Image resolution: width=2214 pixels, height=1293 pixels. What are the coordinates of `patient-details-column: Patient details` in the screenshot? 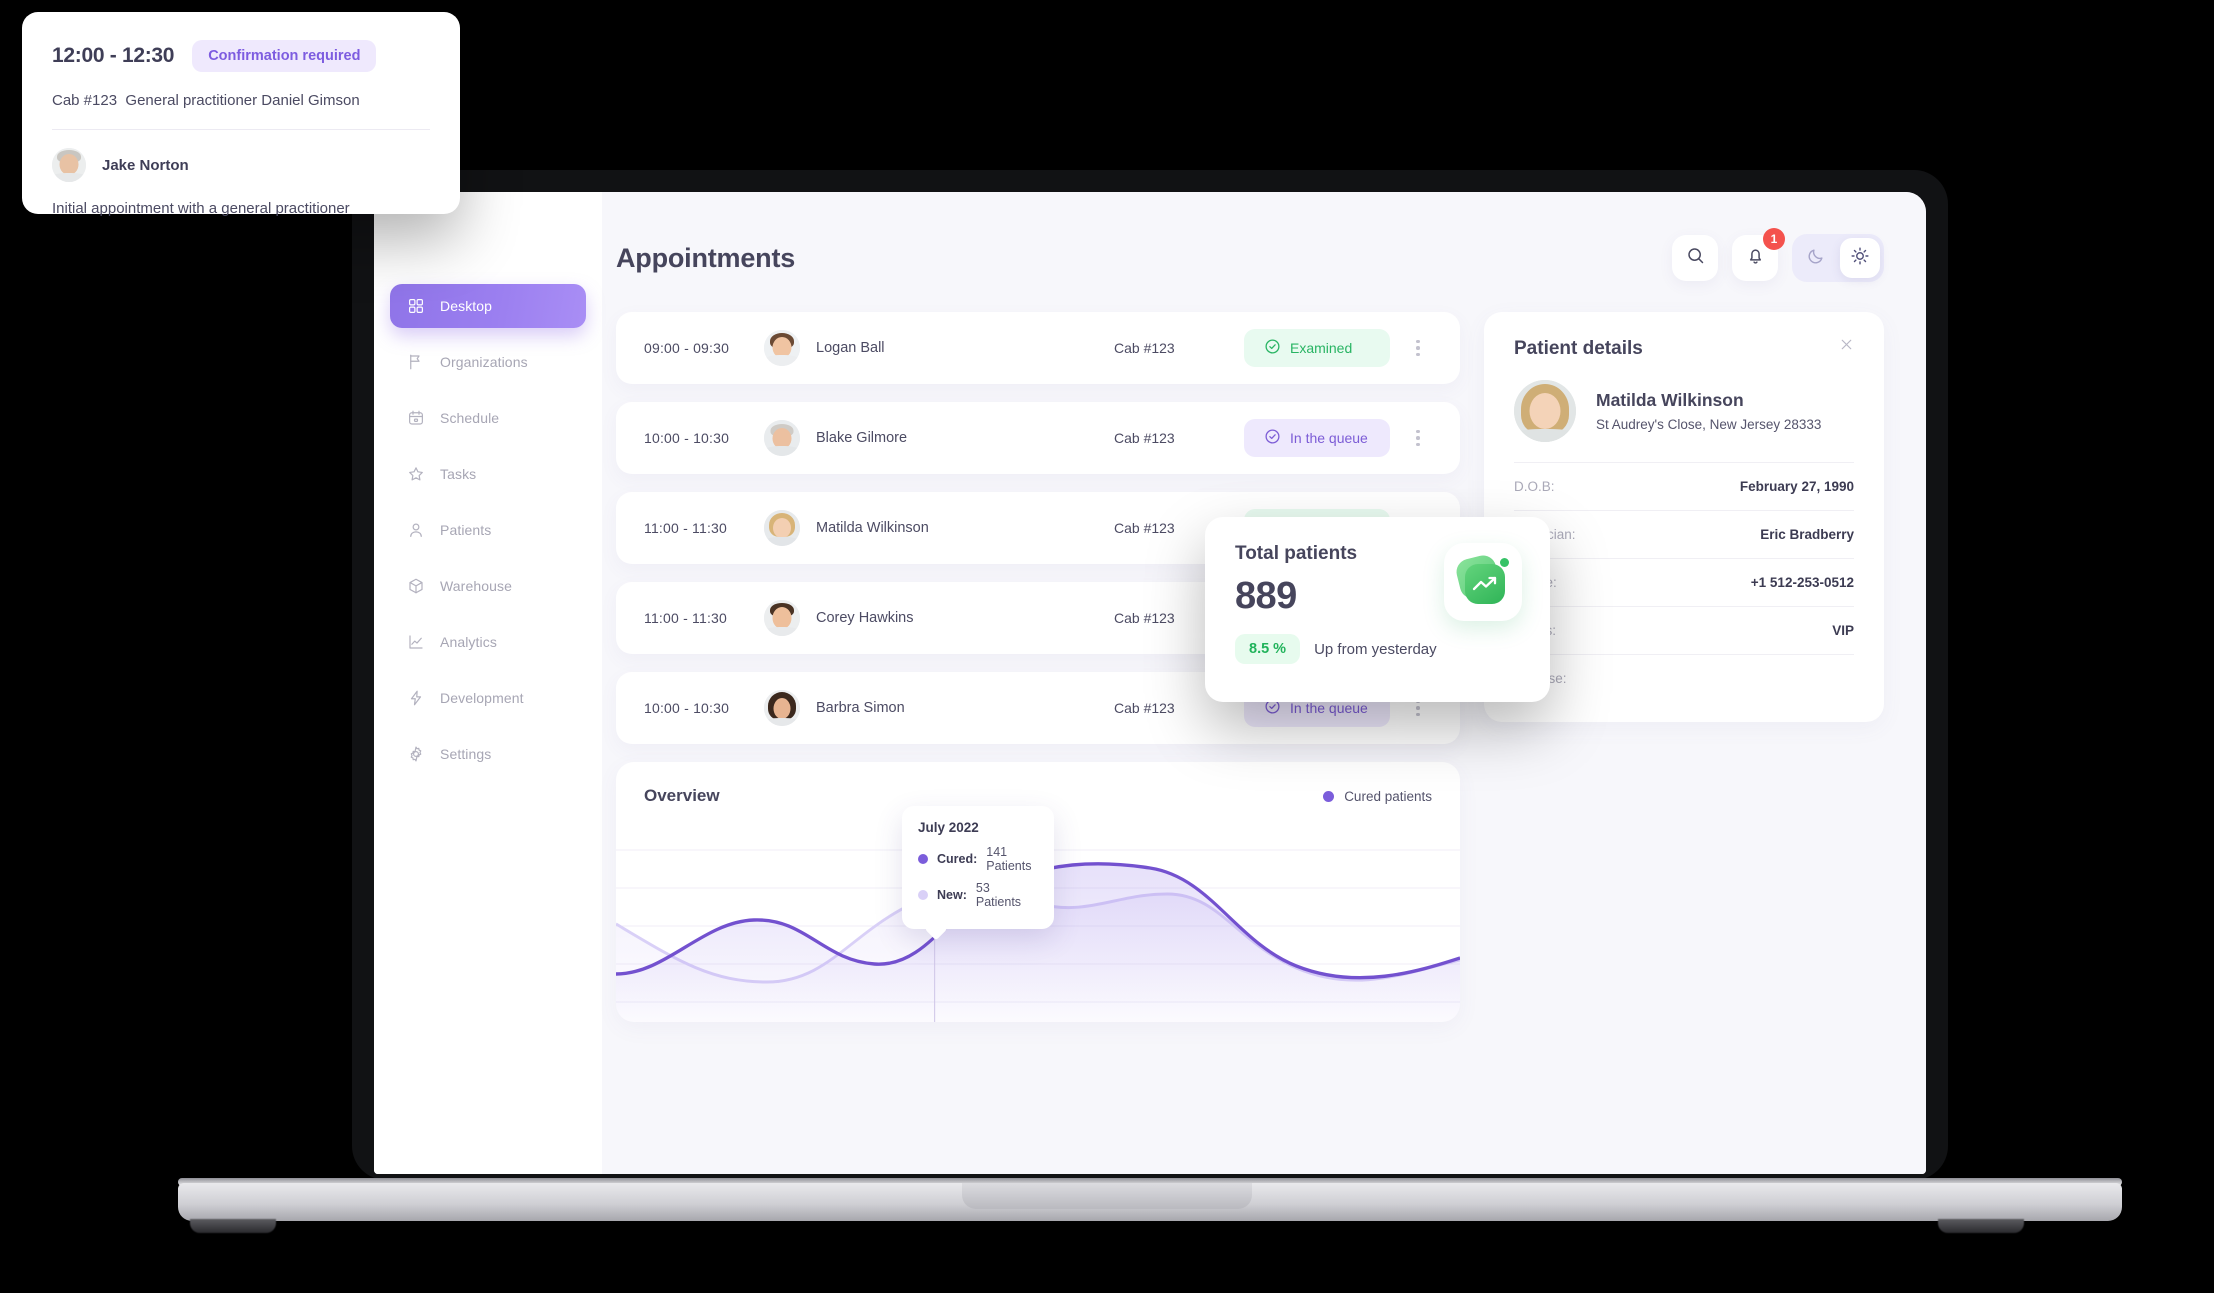 It's located at (1684, 517).